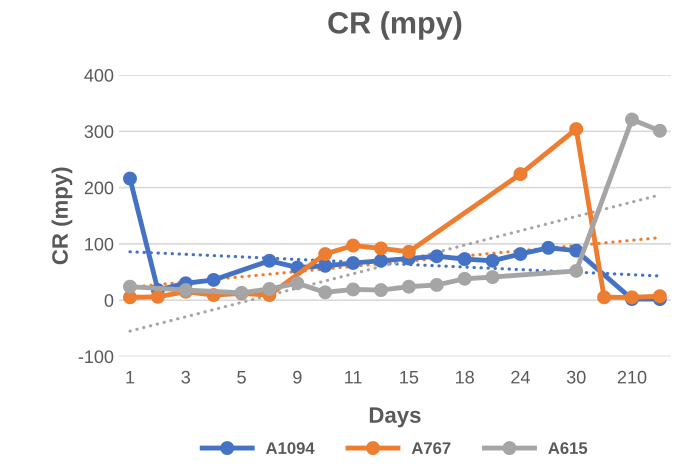 This screenshot has width=699, height=469. What do you see at coordinates (353, 377) in the screenshot?
I see `x-tick-label: 11` at bounding box center [353, 377].